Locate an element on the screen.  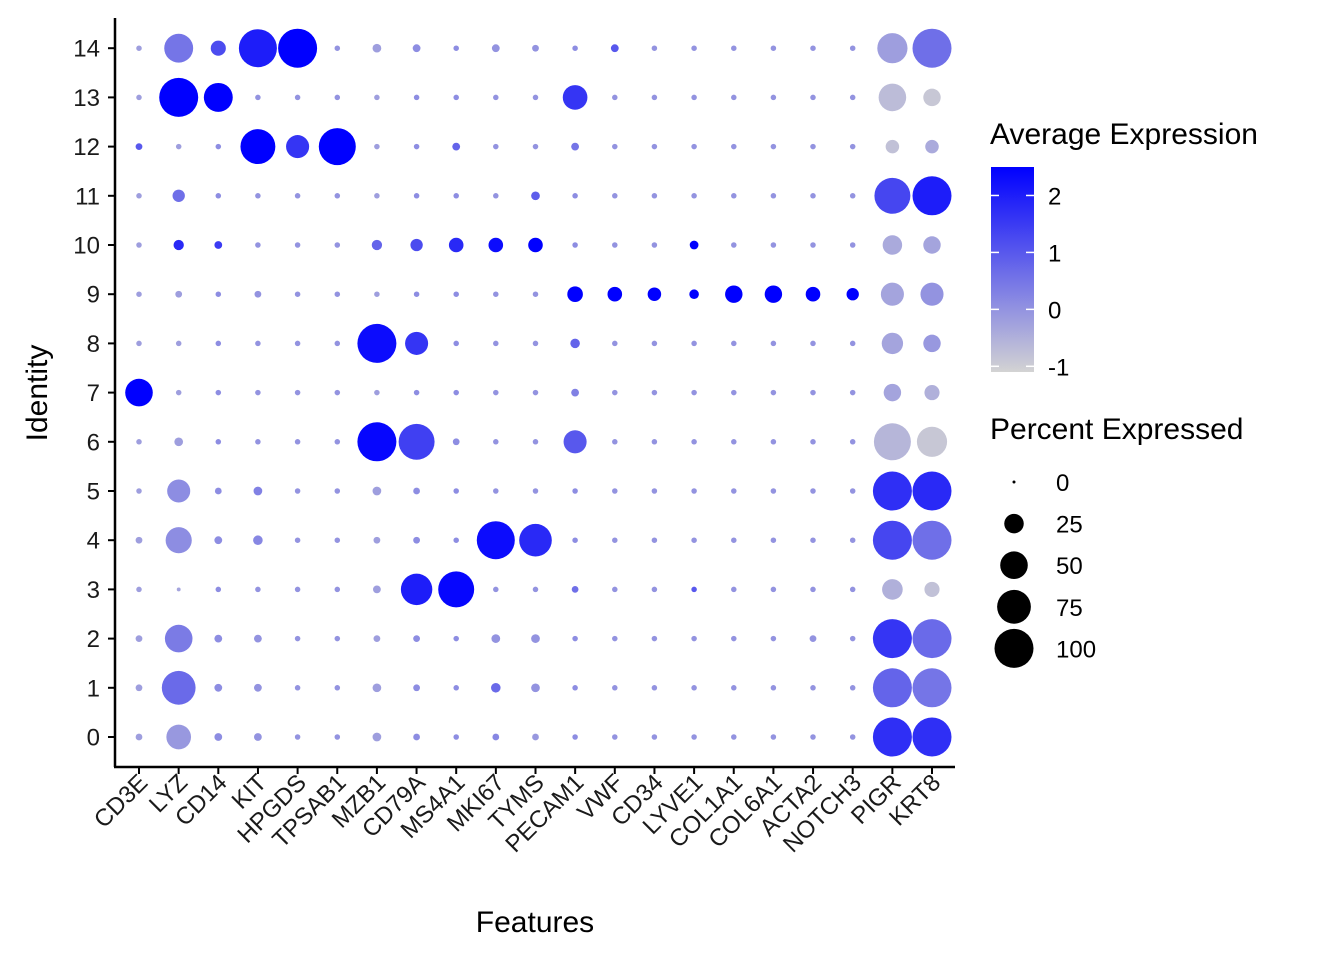
y-axis-title: Identity is located at coordinates (37, 393).